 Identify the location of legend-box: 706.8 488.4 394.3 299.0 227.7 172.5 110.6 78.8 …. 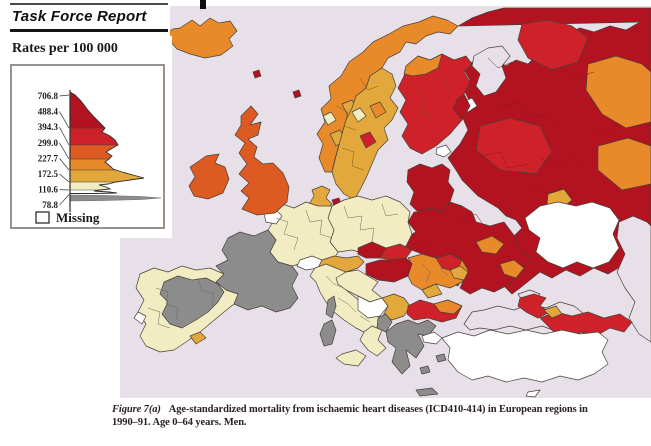
(87, 146).